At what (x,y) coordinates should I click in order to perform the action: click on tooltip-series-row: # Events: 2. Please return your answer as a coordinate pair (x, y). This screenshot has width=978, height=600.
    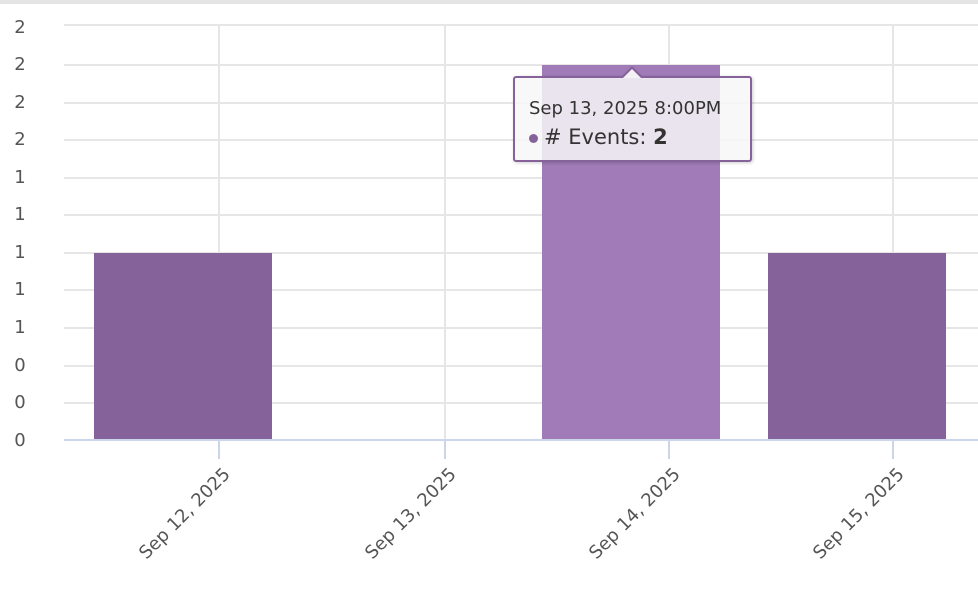
    Looking at the image, I should click on (598, 137).